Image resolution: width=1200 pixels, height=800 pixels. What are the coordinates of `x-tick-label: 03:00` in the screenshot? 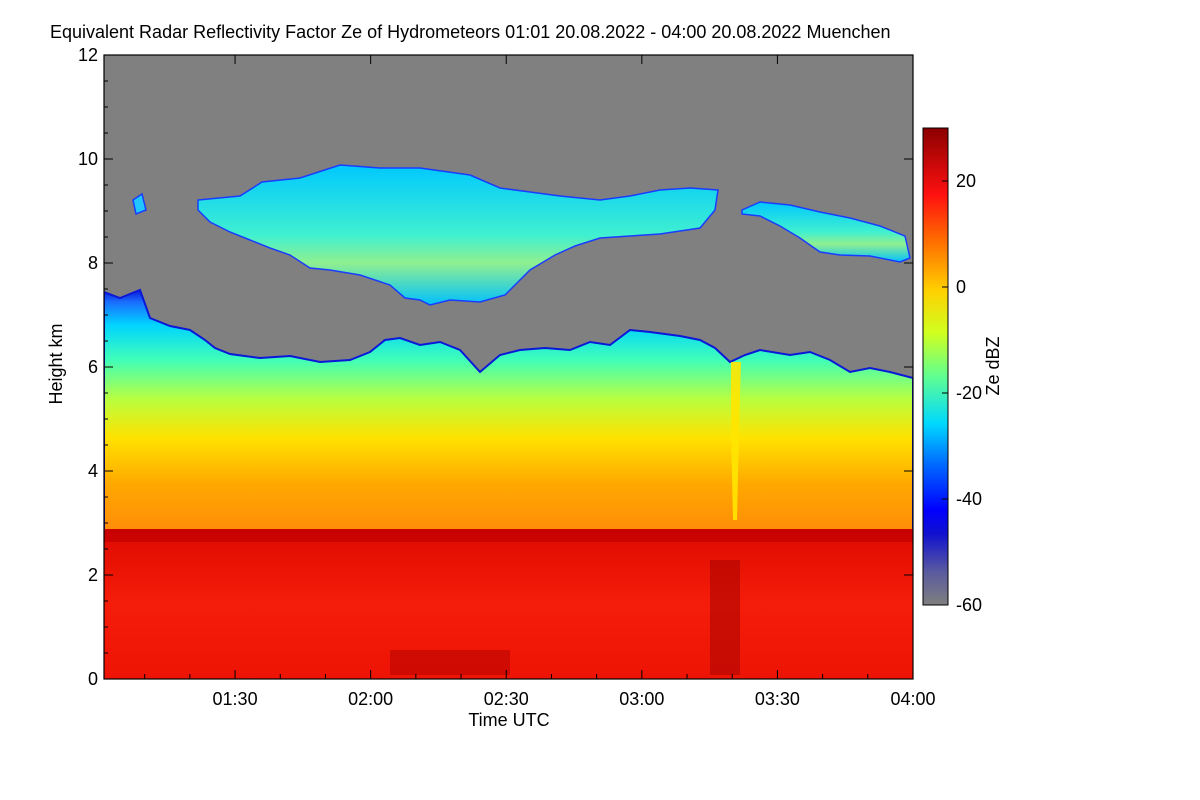 It's located at (641, 699).